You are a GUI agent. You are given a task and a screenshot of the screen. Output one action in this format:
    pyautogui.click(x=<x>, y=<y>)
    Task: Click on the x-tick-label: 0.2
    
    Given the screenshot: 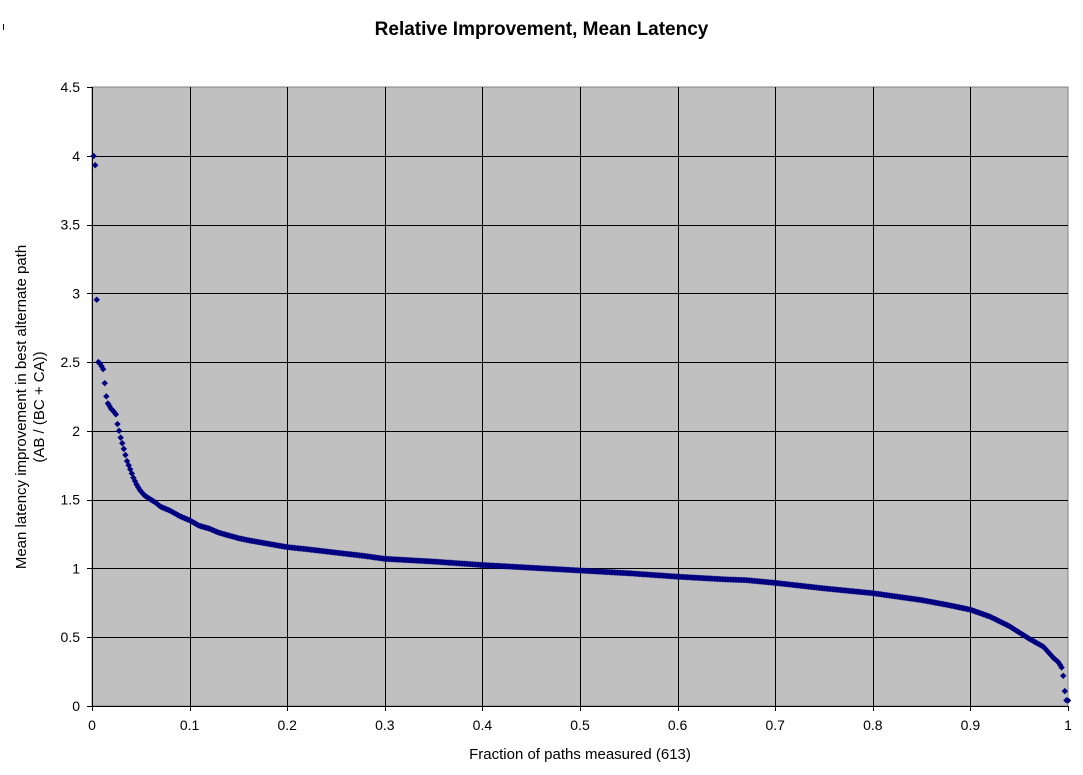 What is the action you would take?
    pyautogui.click(x=287, y=725)
    